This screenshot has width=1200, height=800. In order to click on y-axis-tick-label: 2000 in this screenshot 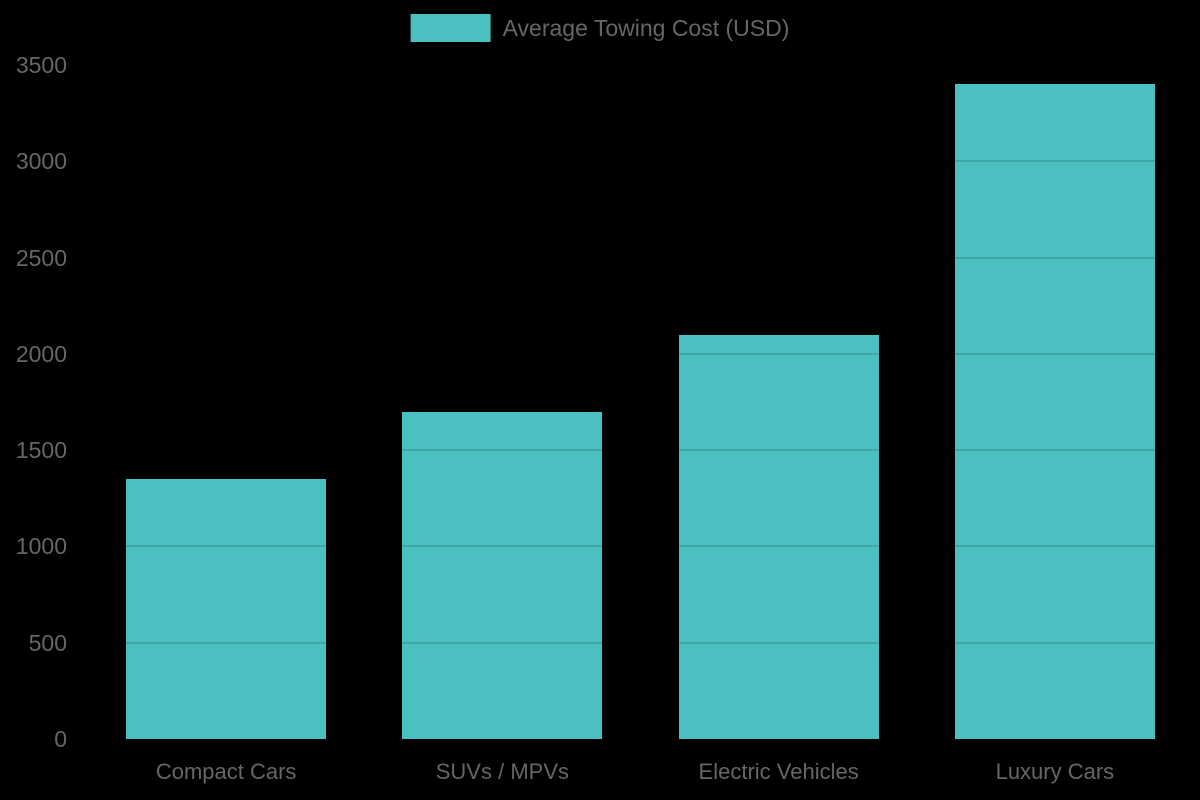, I will do `click(41, 353)`.